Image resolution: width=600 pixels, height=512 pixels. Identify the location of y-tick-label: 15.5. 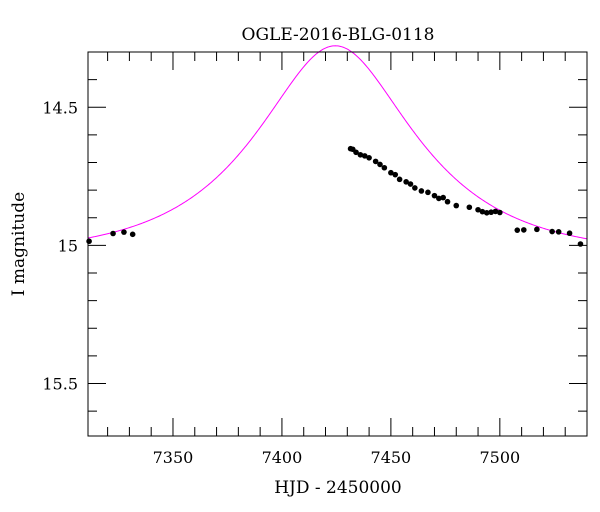
(60, 384).